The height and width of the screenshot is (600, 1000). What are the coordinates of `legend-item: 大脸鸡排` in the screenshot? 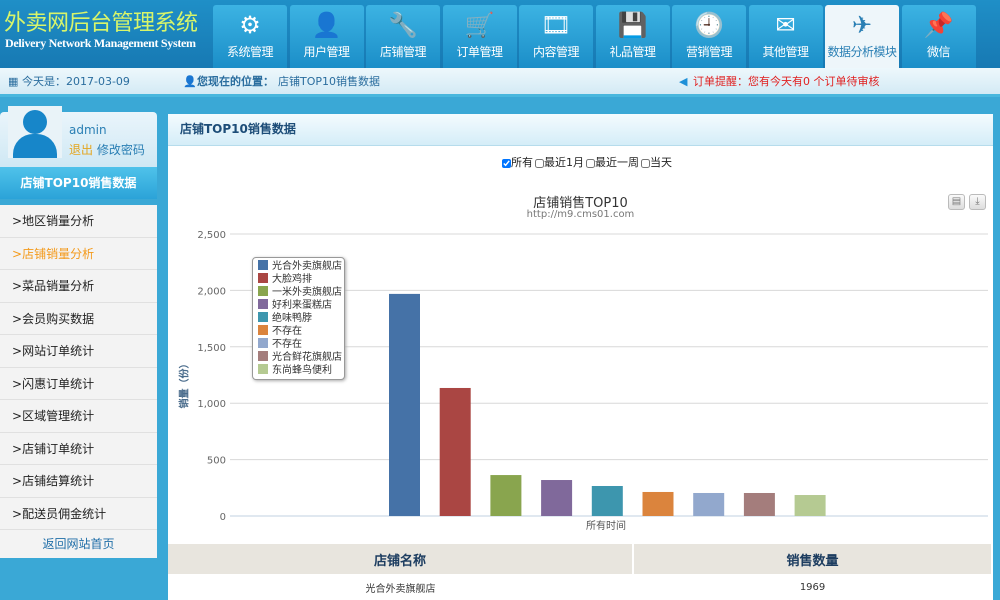 It's located at (298, 279).